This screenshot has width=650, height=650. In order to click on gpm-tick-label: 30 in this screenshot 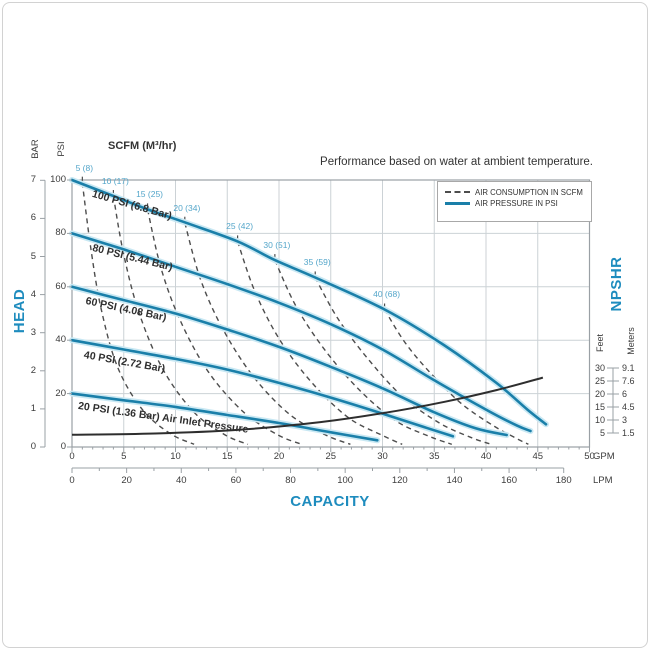, I will do `click(382, 456)`.